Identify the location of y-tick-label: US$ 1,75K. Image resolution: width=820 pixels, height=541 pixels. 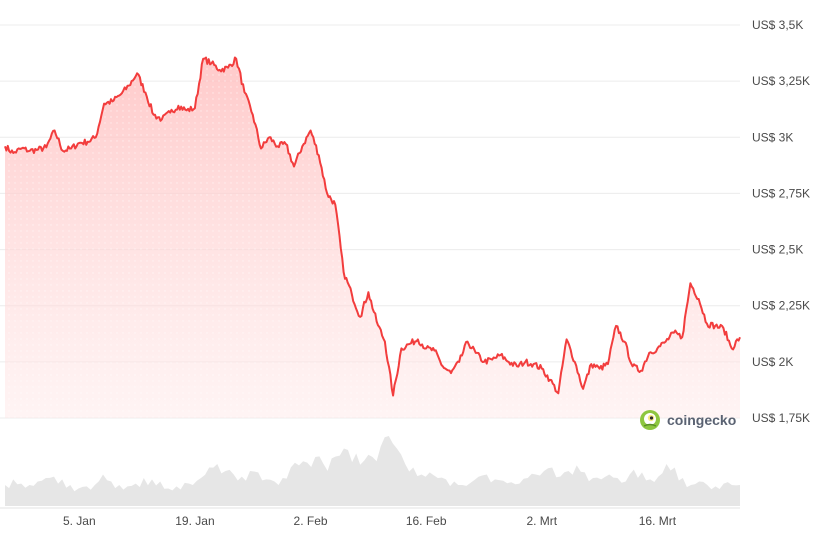
(781, 418).